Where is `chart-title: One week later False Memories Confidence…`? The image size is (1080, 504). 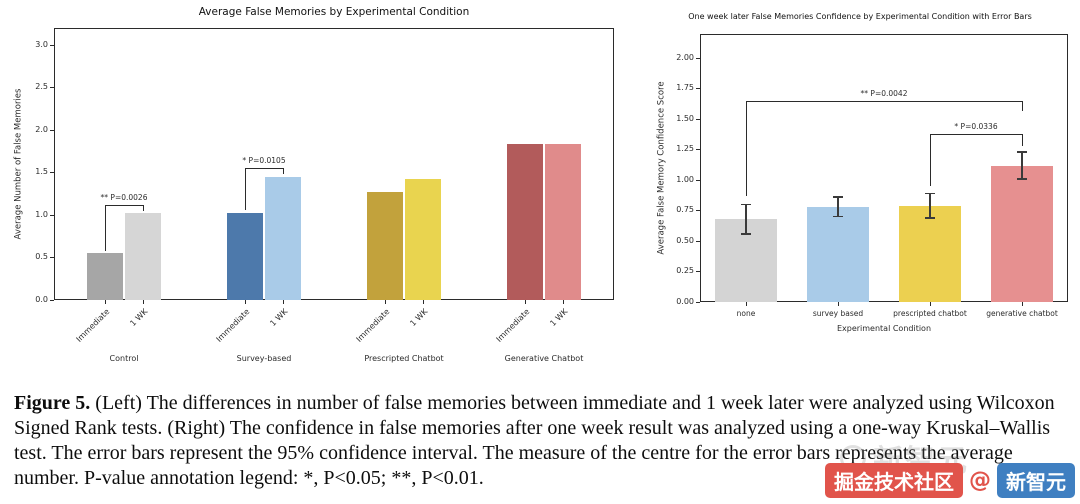 chart-title: One week later False Memories Confidence… is located at coordinates (860, 16).